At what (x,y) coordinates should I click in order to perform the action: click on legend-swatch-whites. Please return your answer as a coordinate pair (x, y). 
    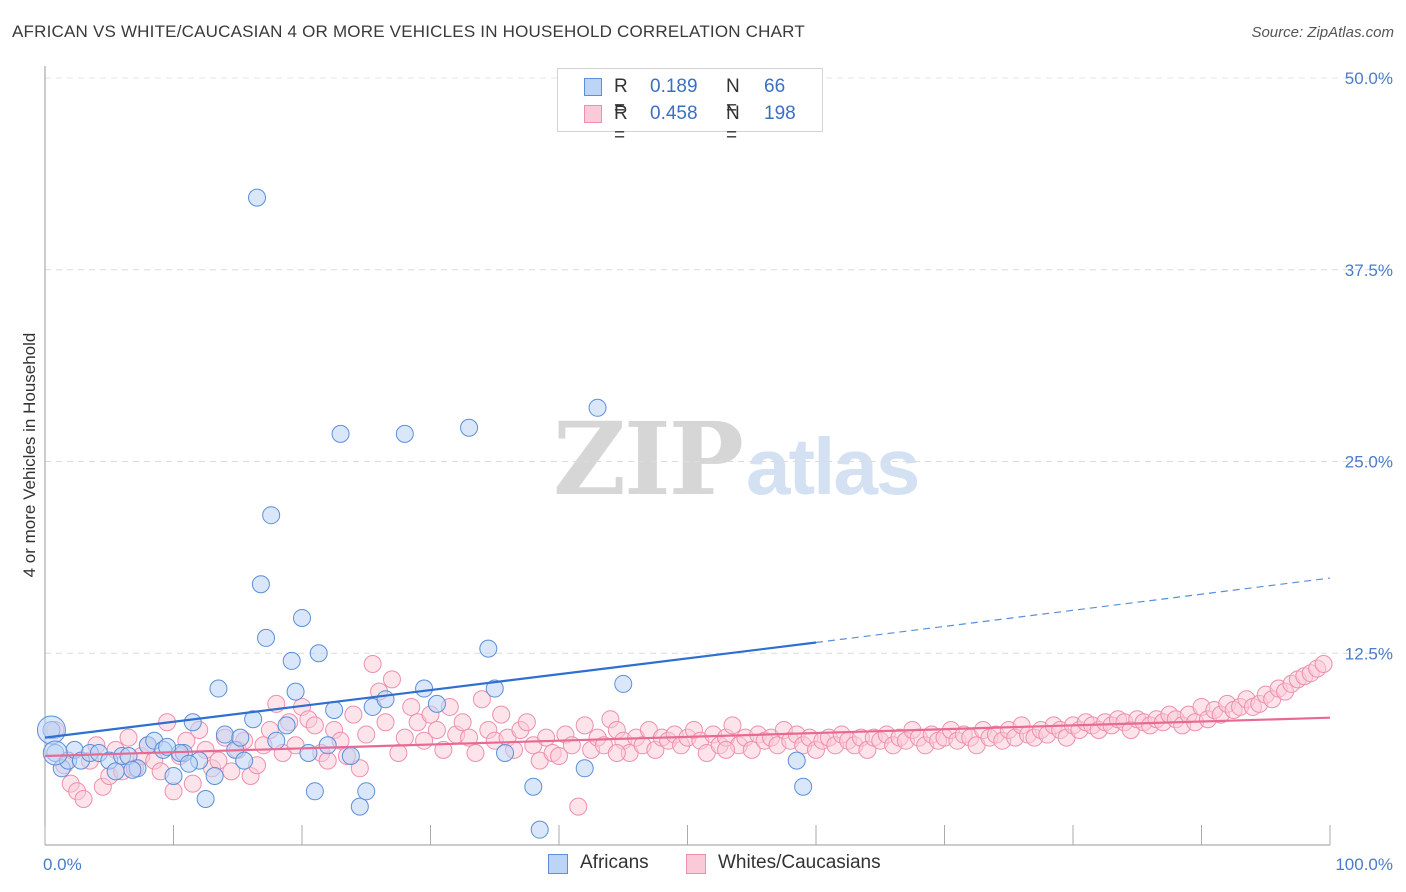
    Looking at the image, I should click on (593, 114).